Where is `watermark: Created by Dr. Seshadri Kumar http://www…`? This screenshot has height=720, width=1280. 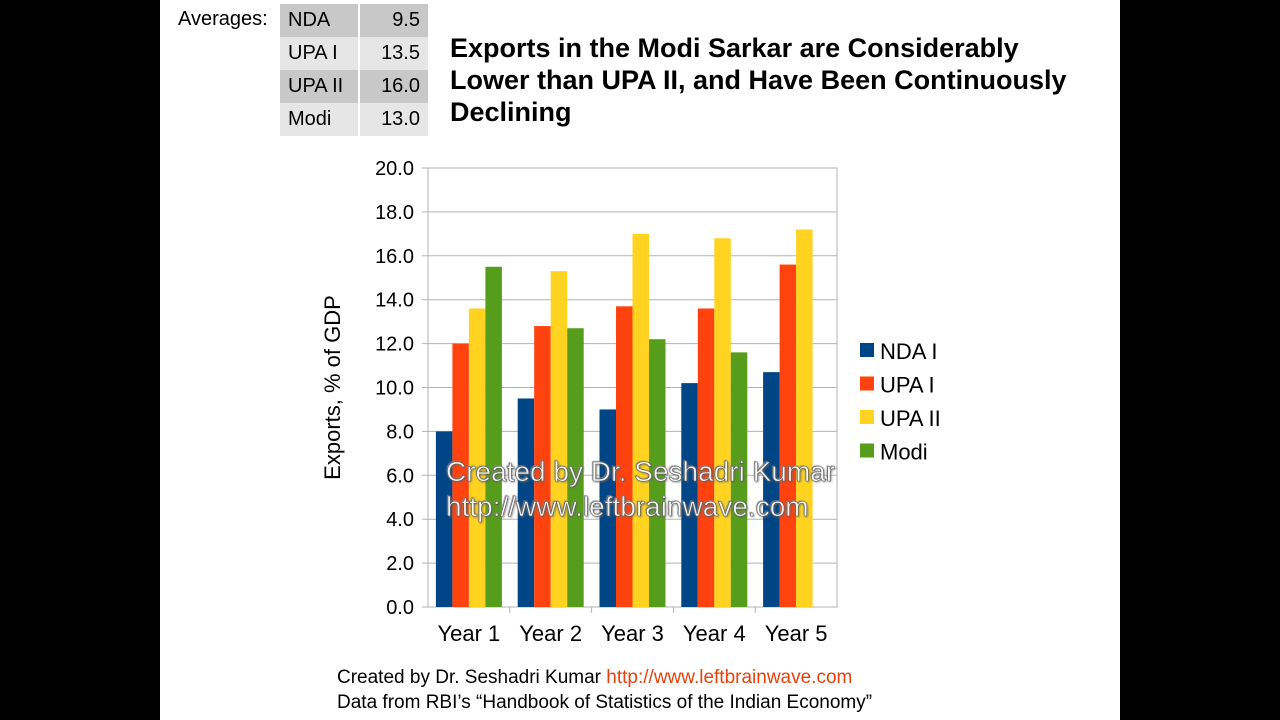 watermark: Created by Dr. Seshadri Kumar http://www… is located at coordinates (641, 489).